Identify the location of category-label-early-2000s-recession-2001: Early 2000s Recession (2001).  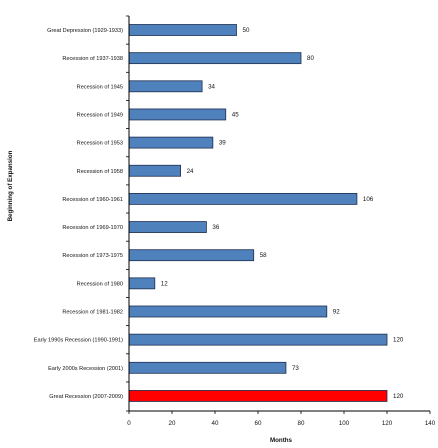
(85, 369).